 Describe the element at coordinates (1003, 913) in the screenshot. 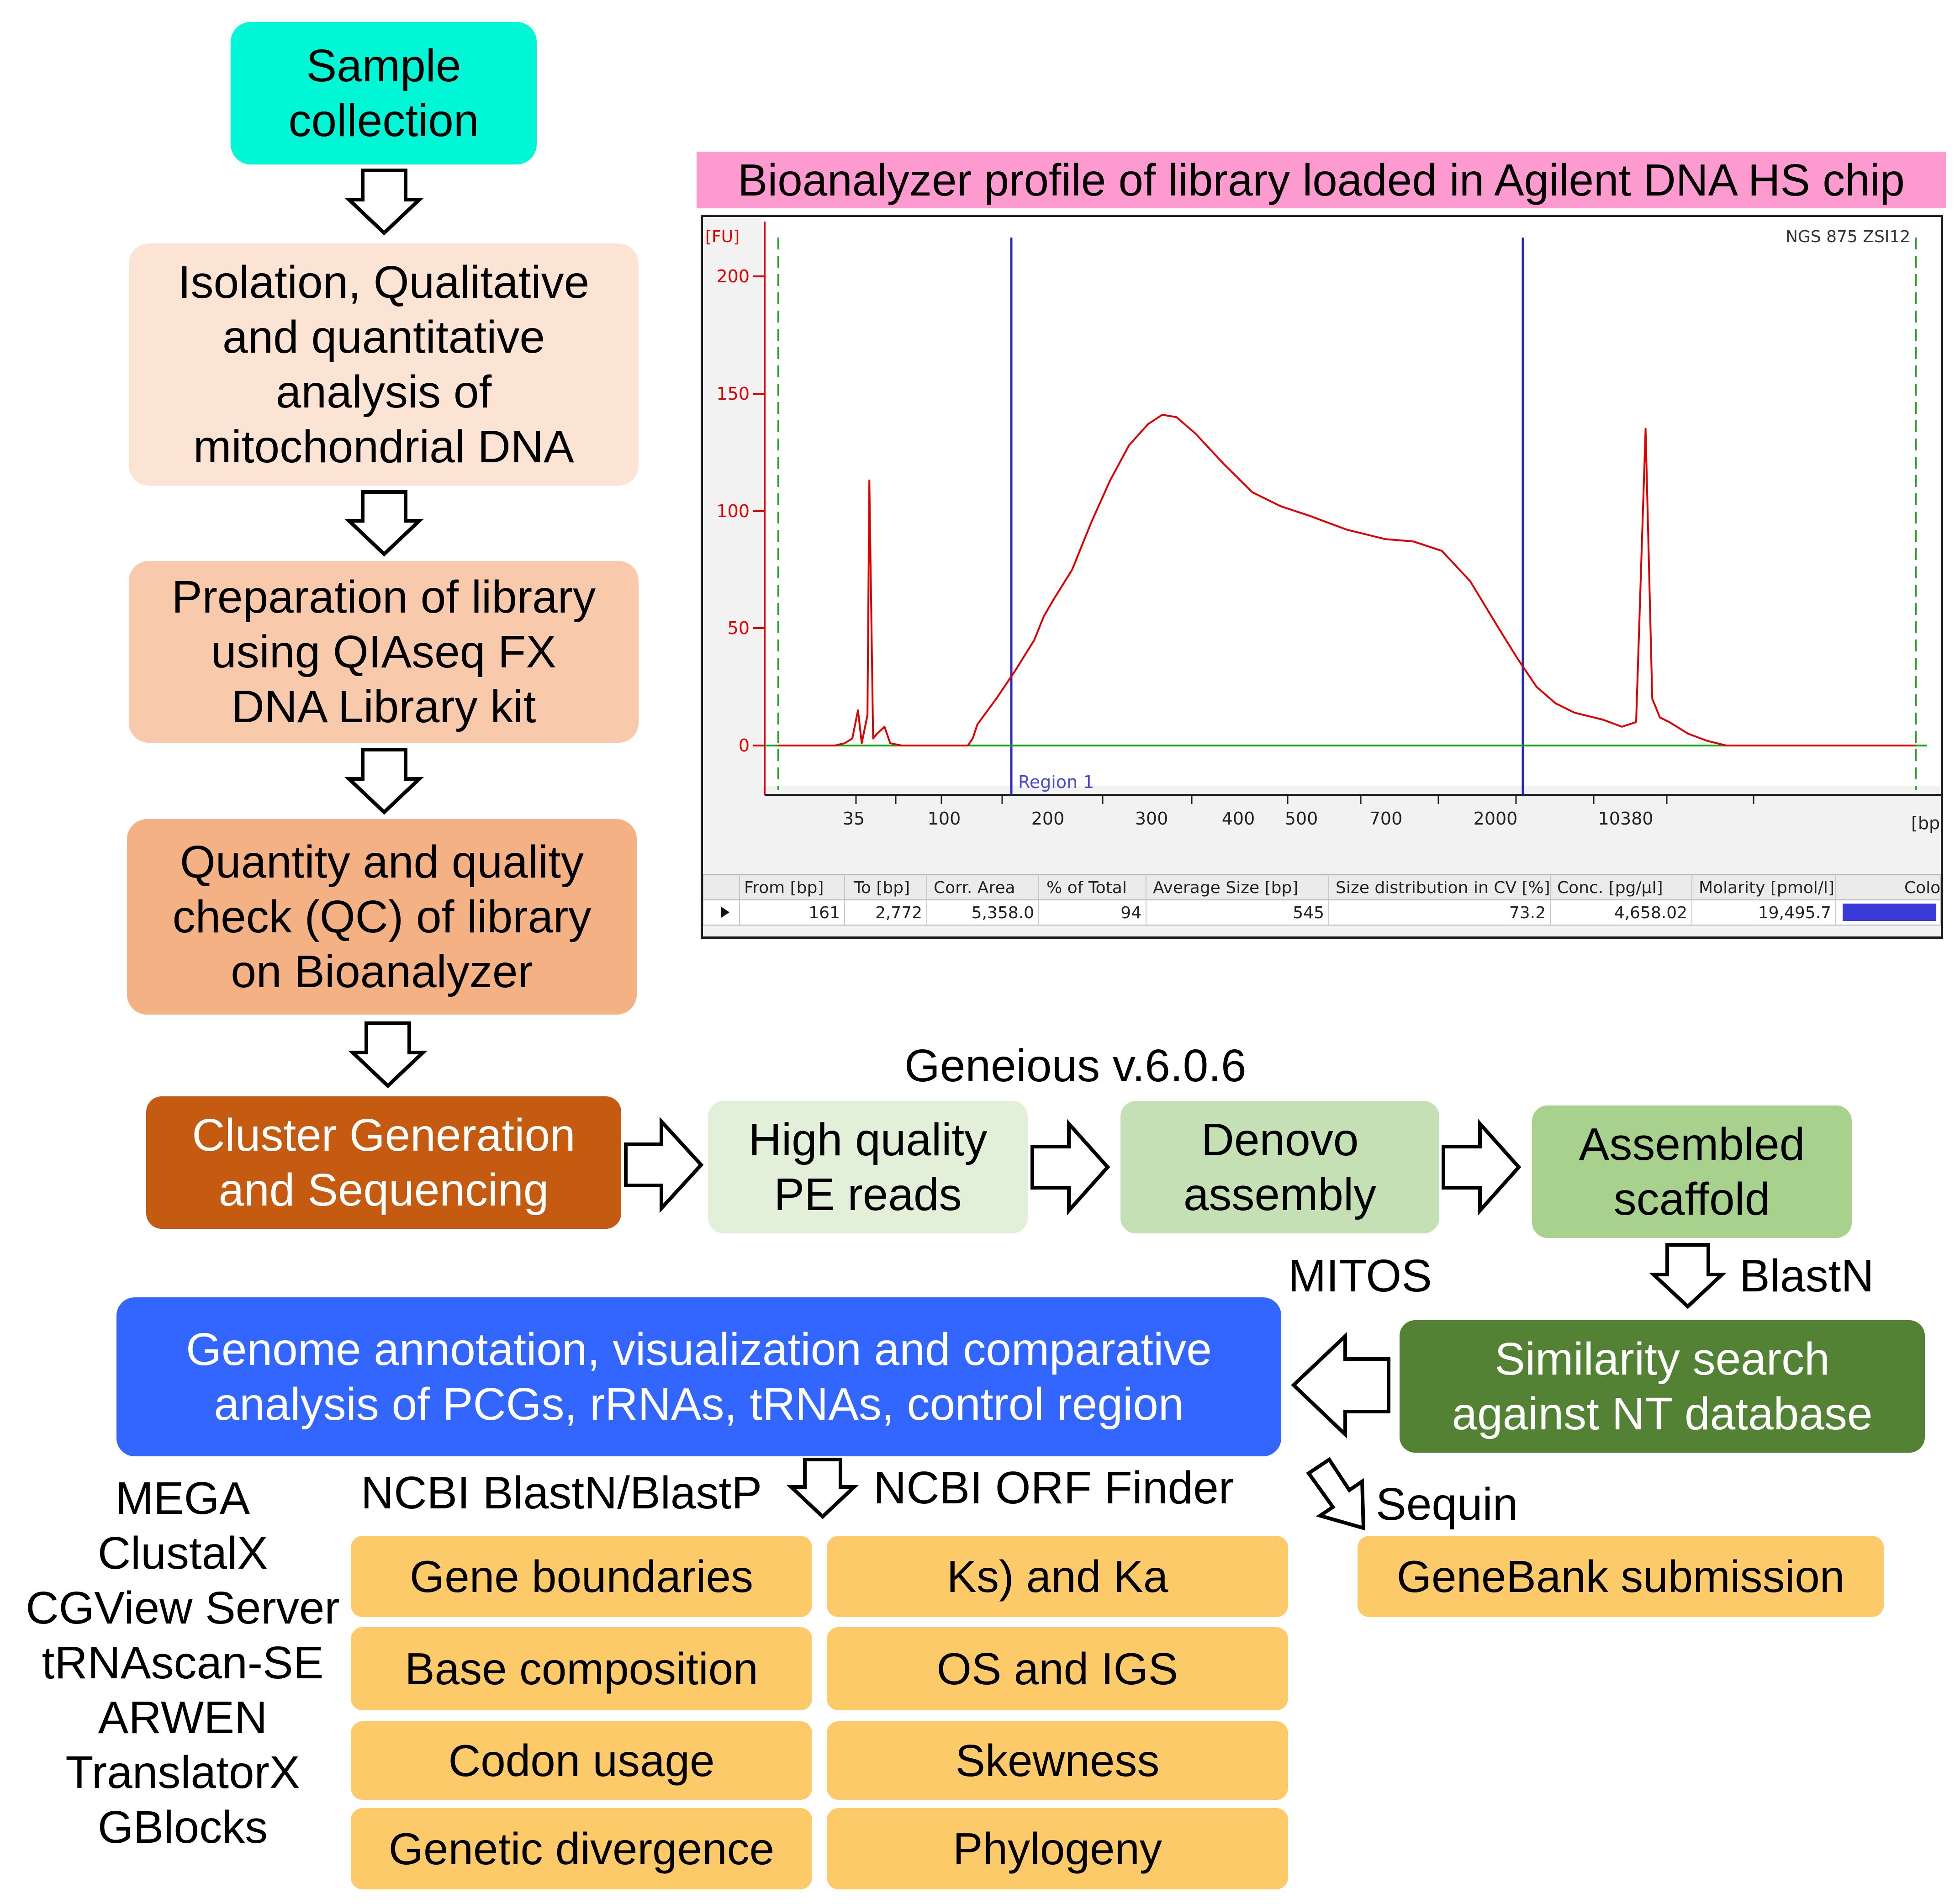

I see `table-cell: 5,358.0` at that location.